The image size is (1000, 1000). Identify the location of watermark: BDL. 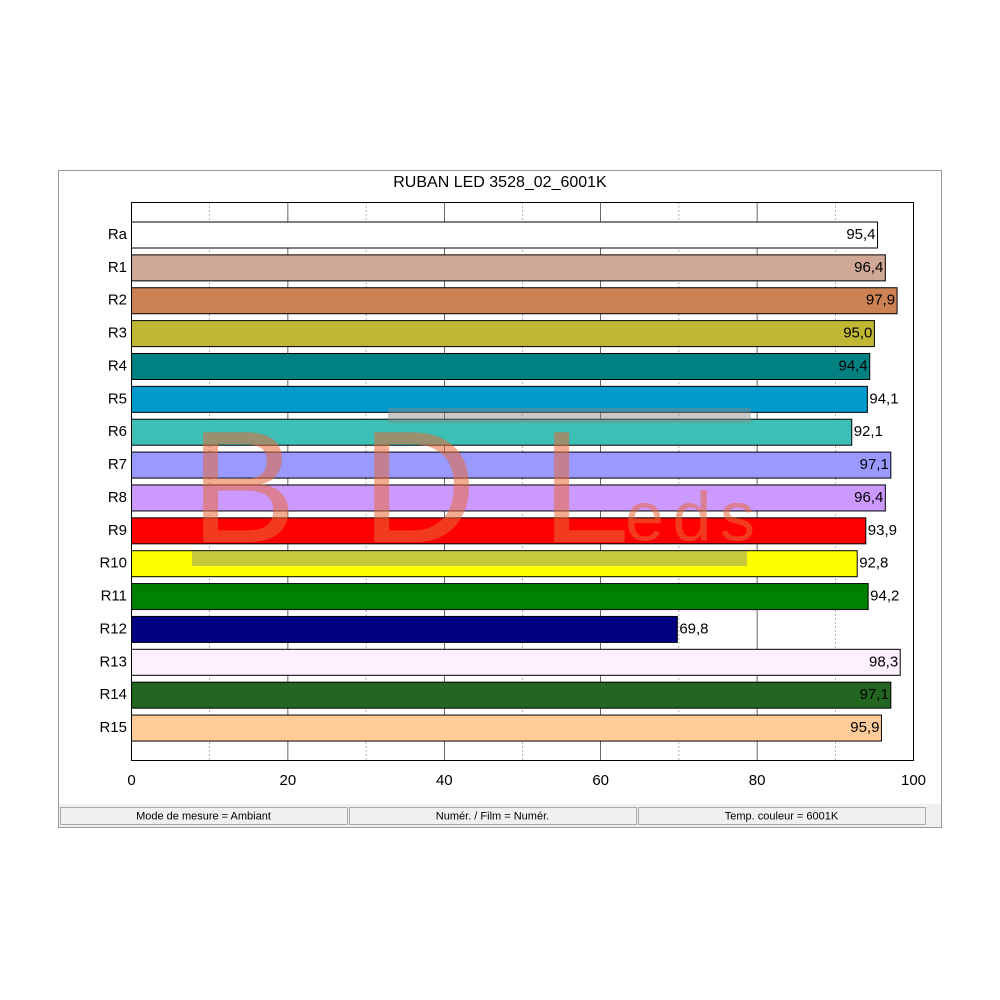
(410, 486).